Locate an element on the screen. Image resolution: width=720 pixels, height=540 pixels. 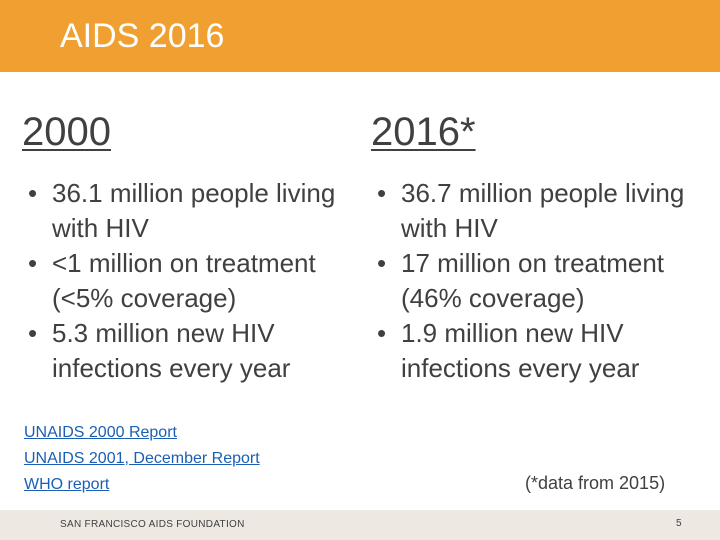
bullet-item: • 17 million on treatment (46% coverage) is located at coordinates (541, 281).